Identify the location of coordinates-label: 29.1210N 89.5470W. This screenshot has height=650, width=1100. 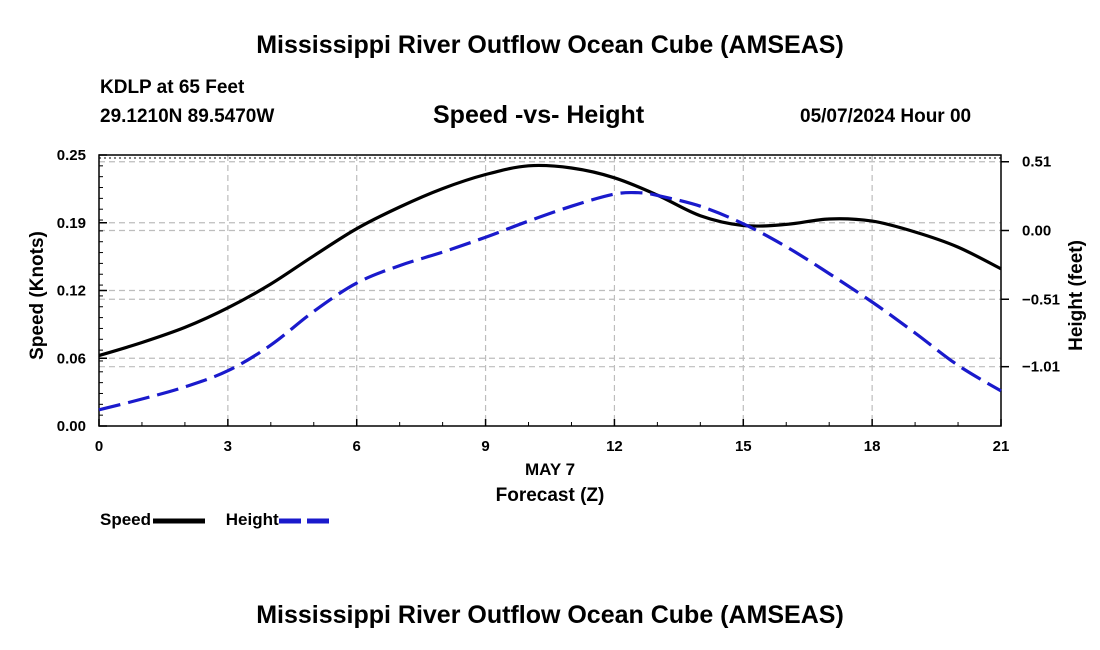
(187, 116).